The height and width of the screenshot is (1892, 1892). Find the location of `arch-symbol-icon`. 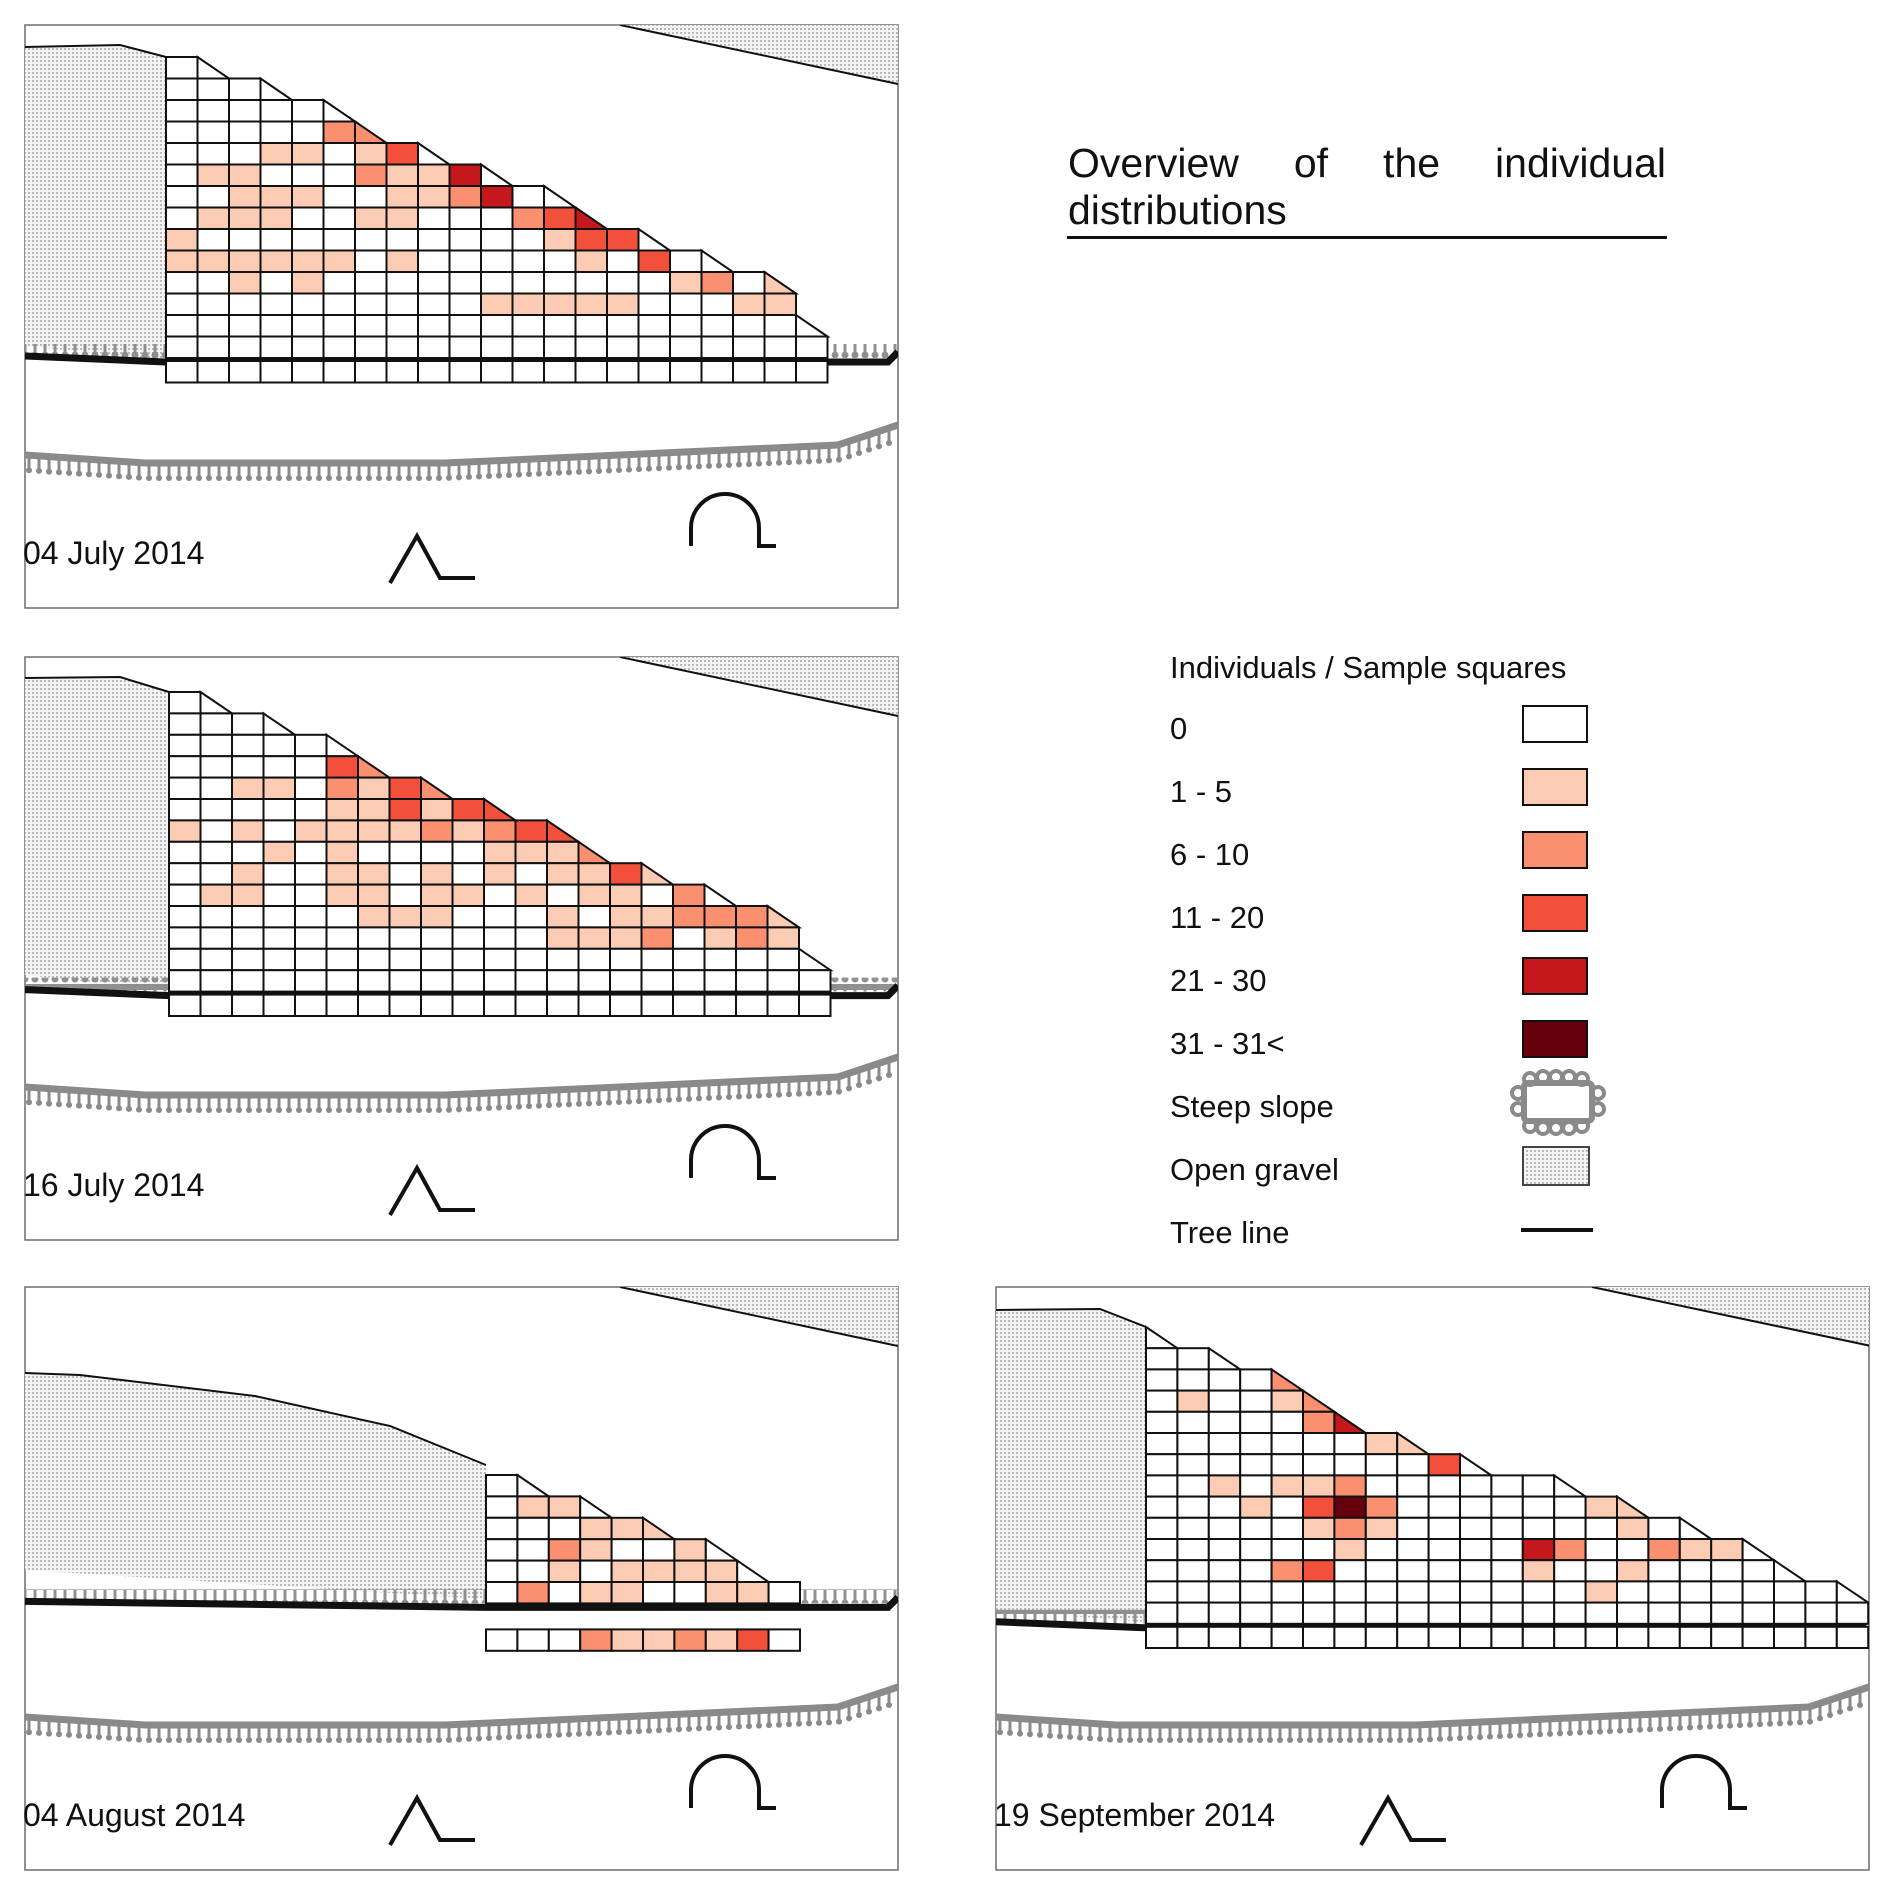

arch-symbol-icon is located at coordinates (732, 1152).